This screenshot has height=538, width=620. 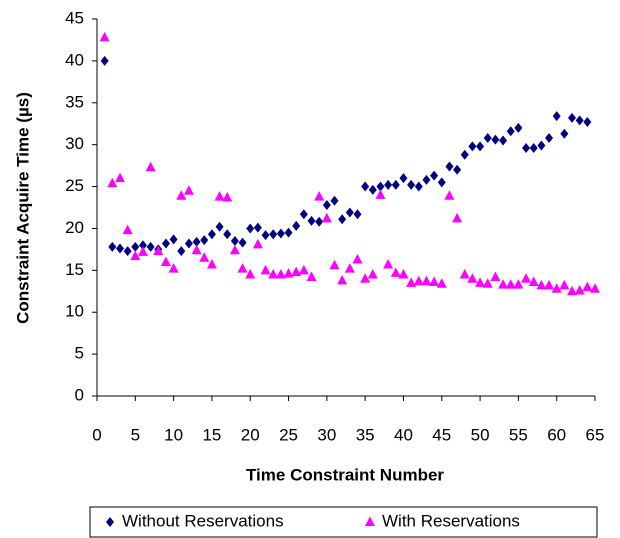 I want to click on y-axis-title: Constraint Acquire Time (µs), so click(x=22, y=208).